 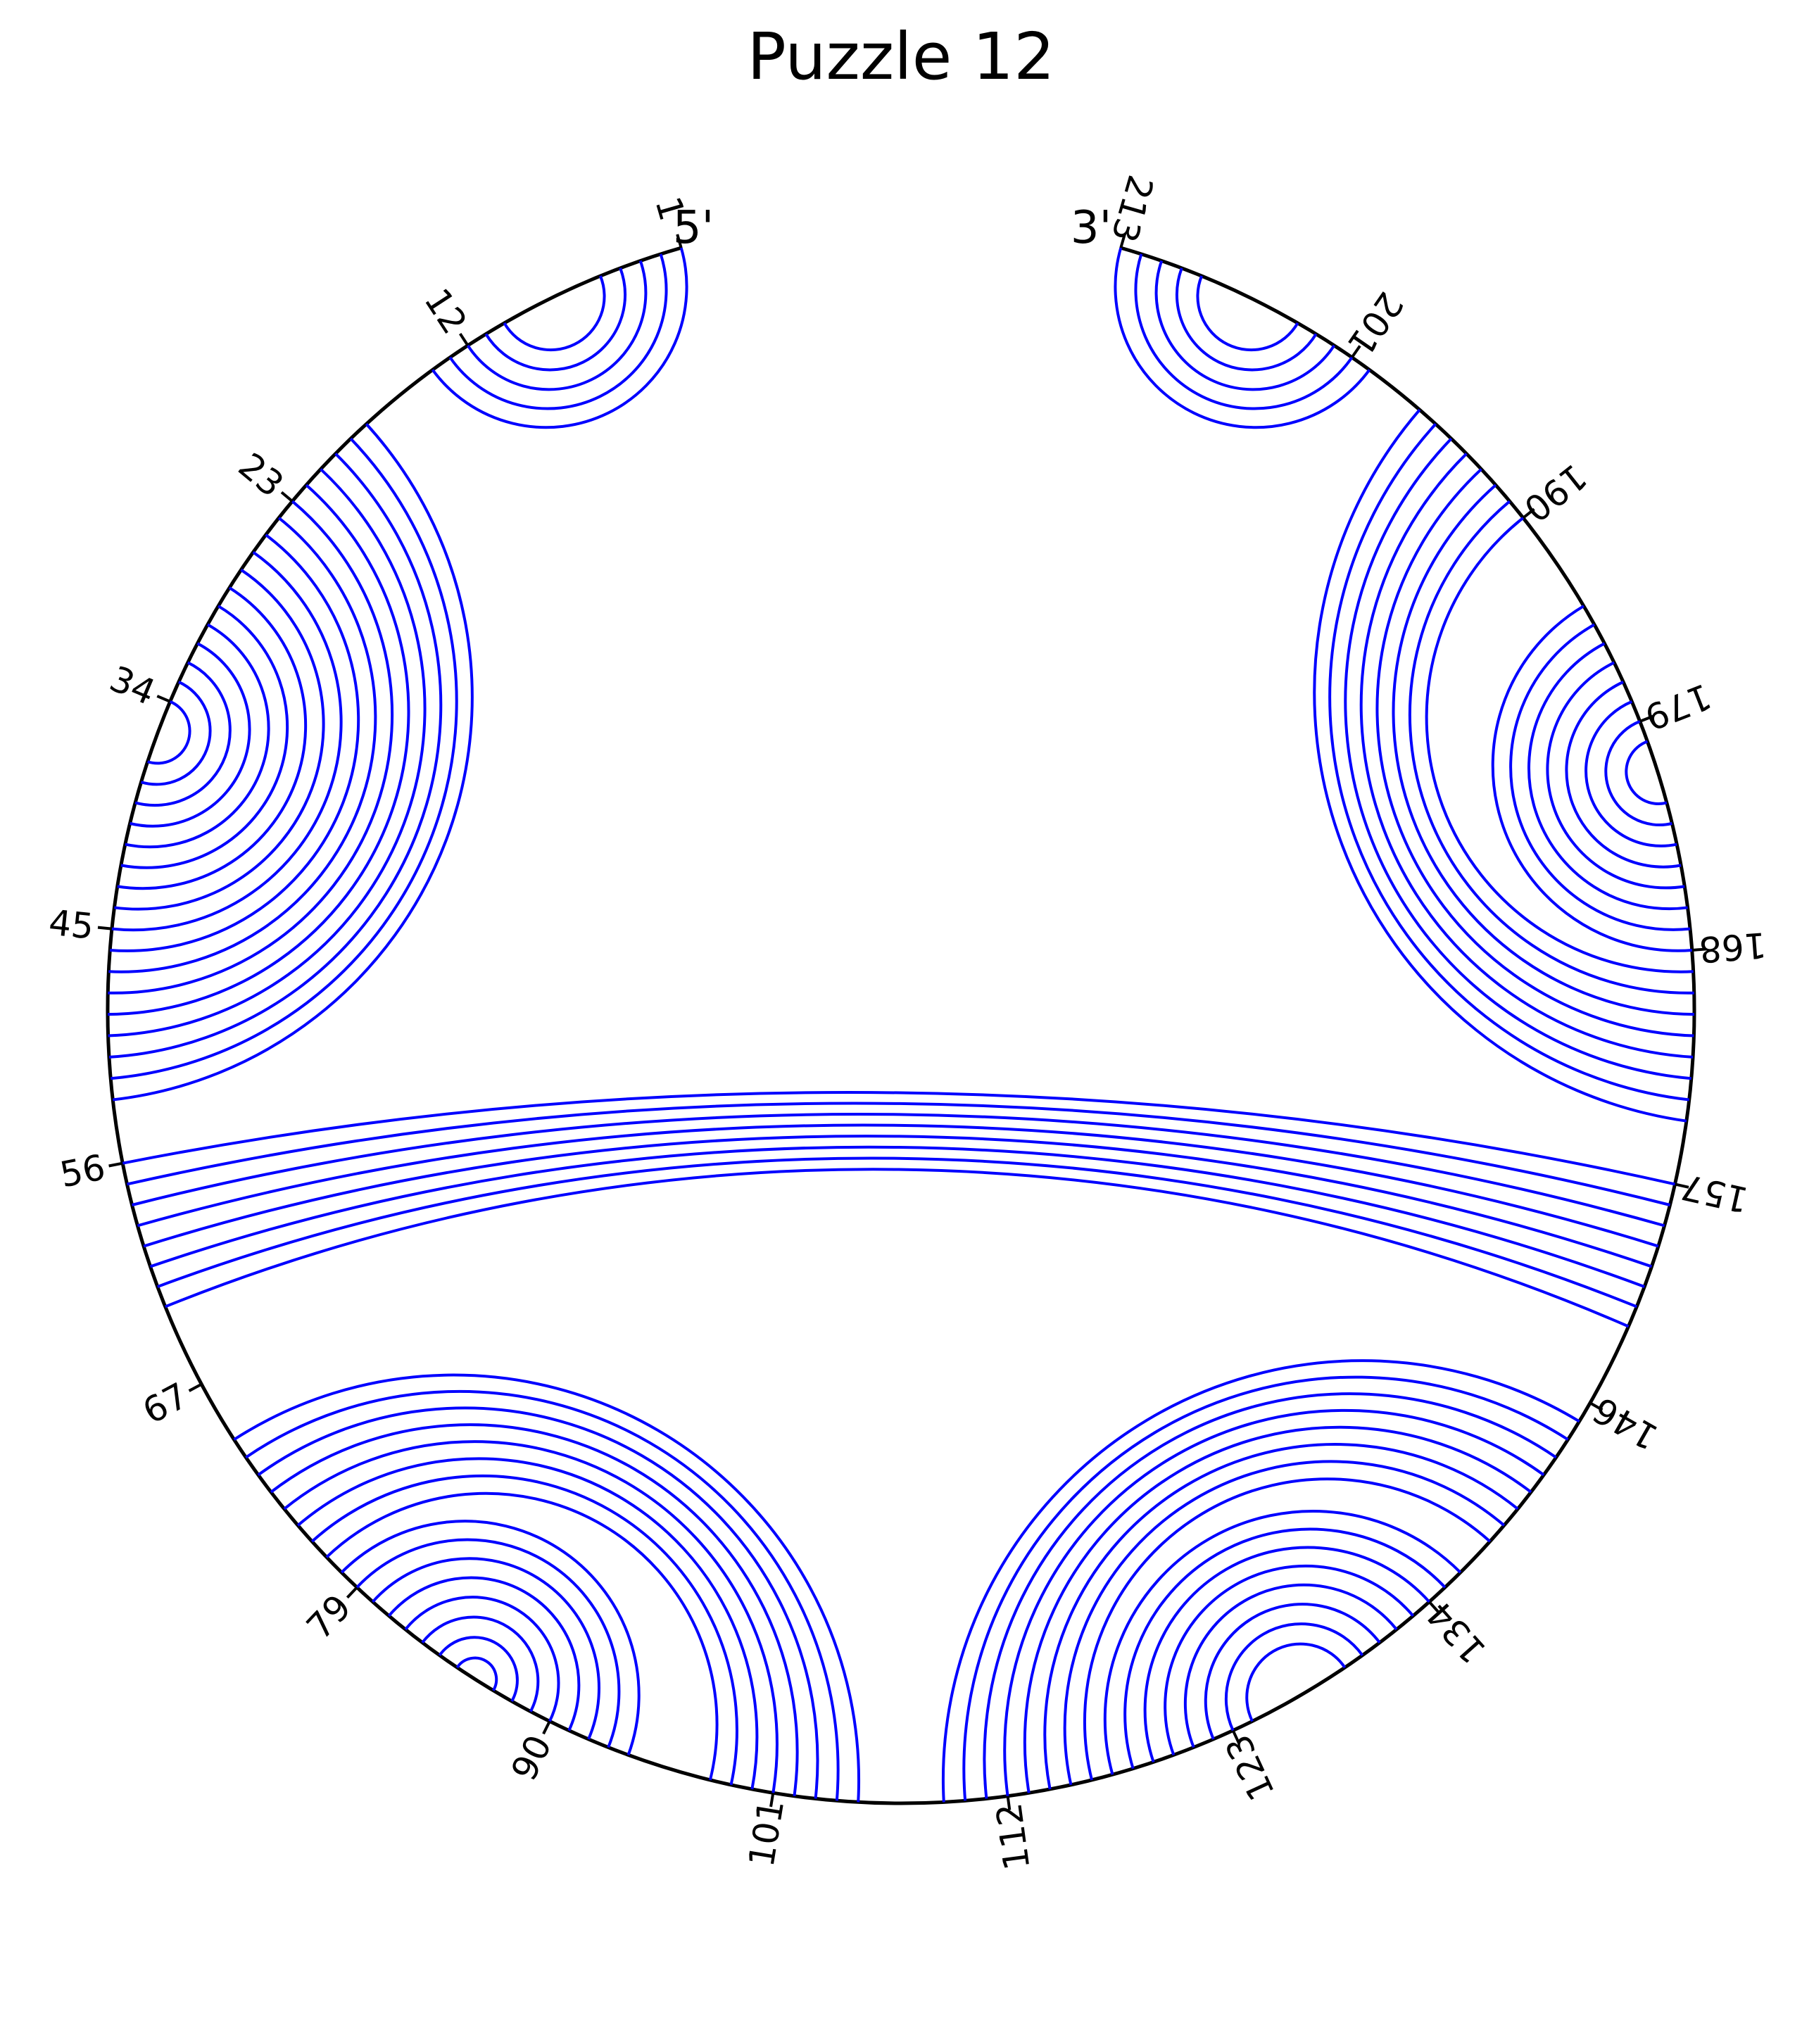 I want to click on tick-label: 101, so click(x=767, y=1833).